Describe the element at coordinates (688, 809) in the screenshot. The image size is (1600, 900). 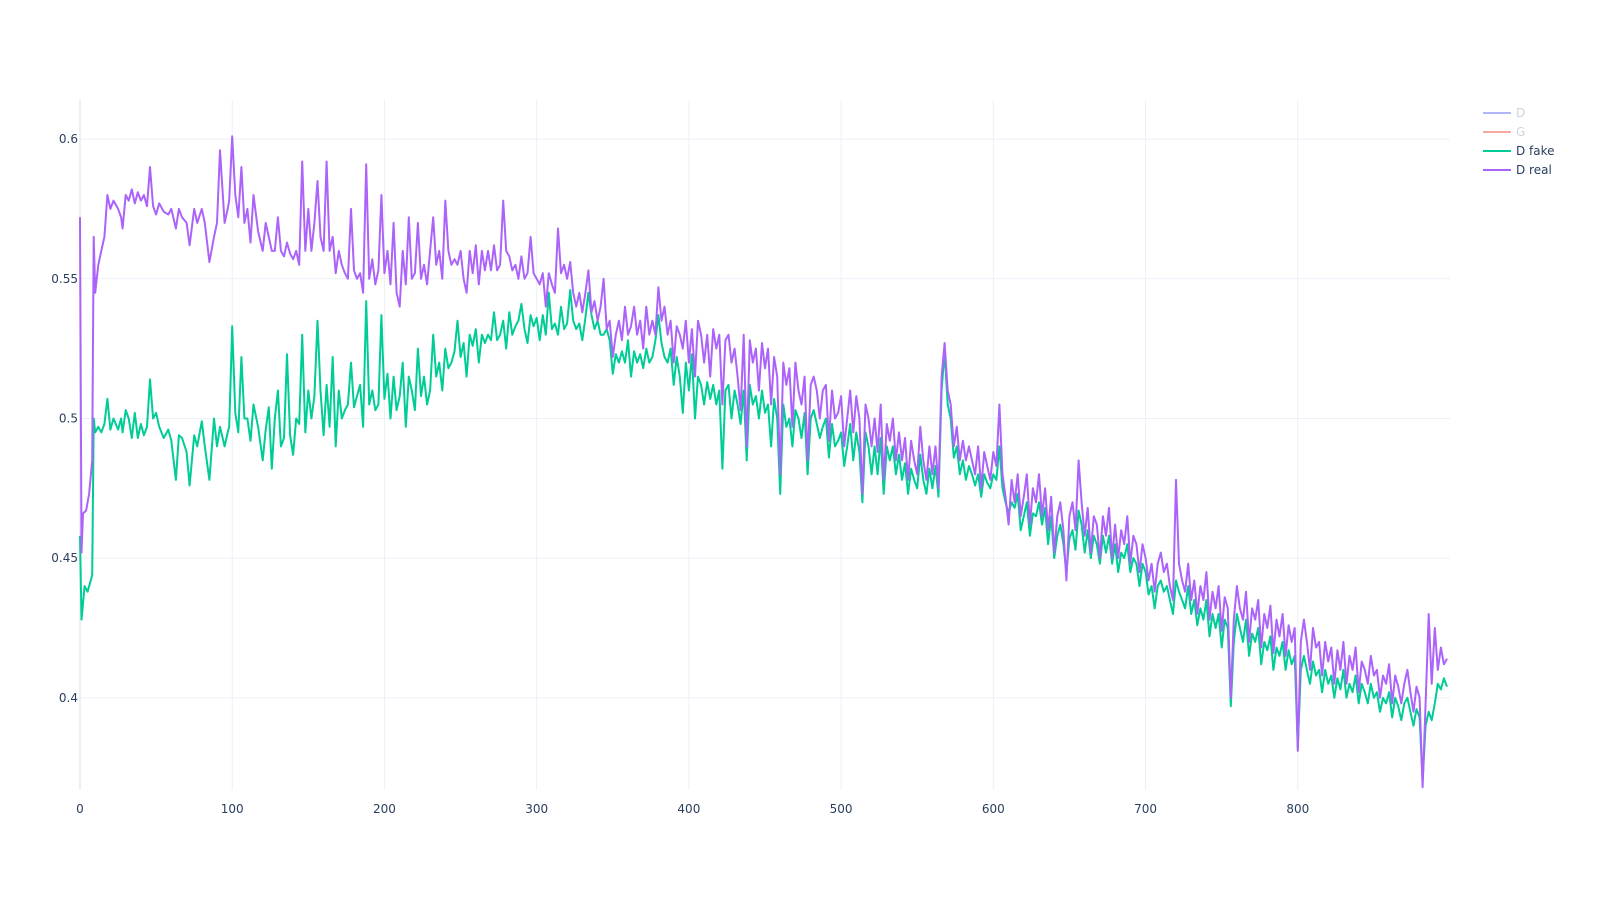
I see `x-tick-label: 400` at that location.